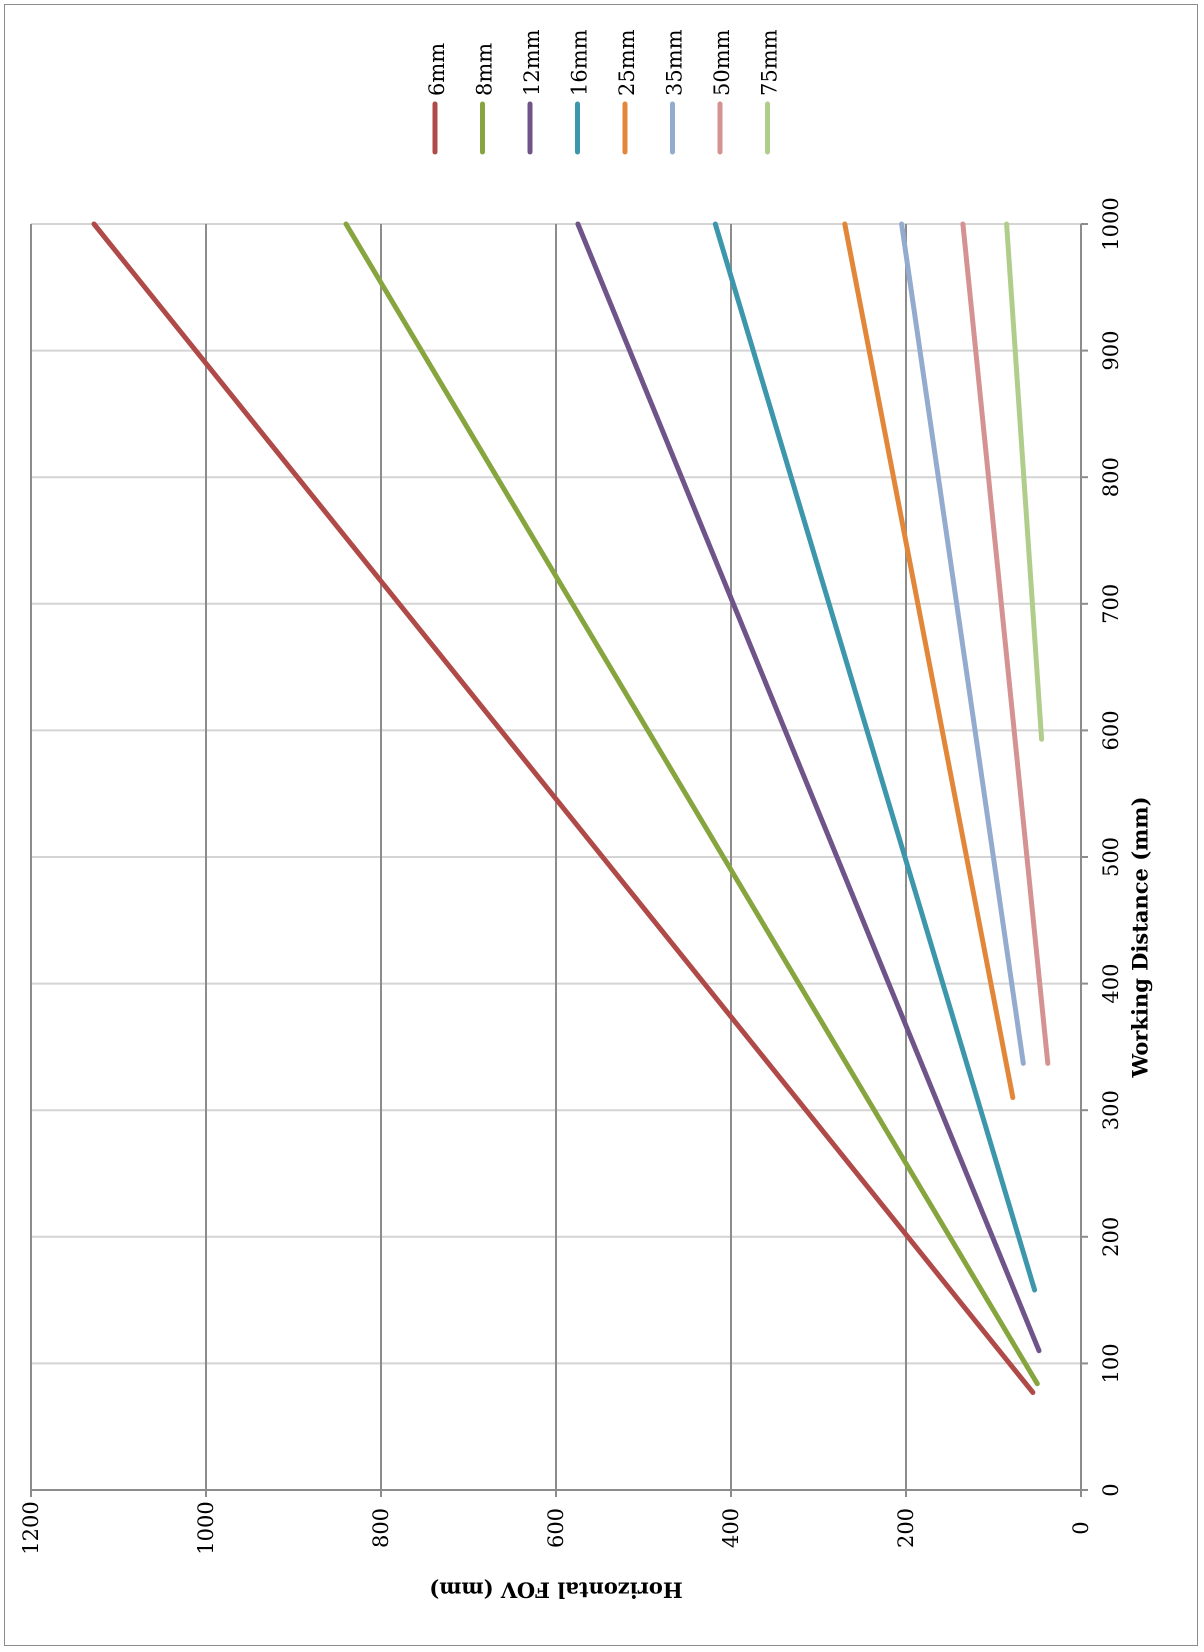 The height and width of the screenshot is (1652, 1204). Describe the element at coordinates (437, 69) in the screenshot. I see `legend-label: 6mm` at that location.